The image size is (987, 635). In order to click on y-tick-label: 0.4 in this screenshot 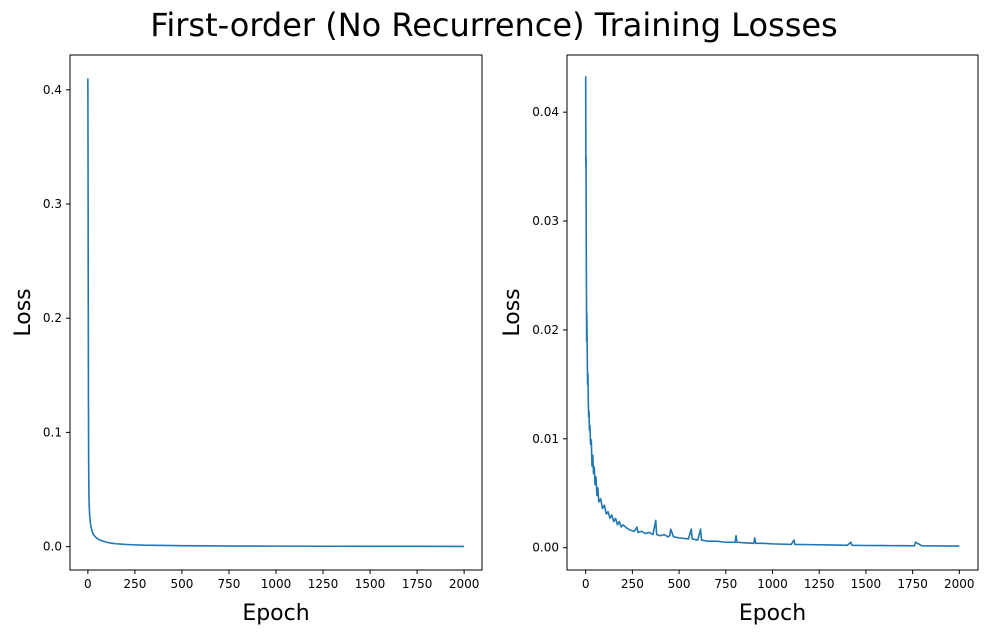, I will do `click(52, 90)`.